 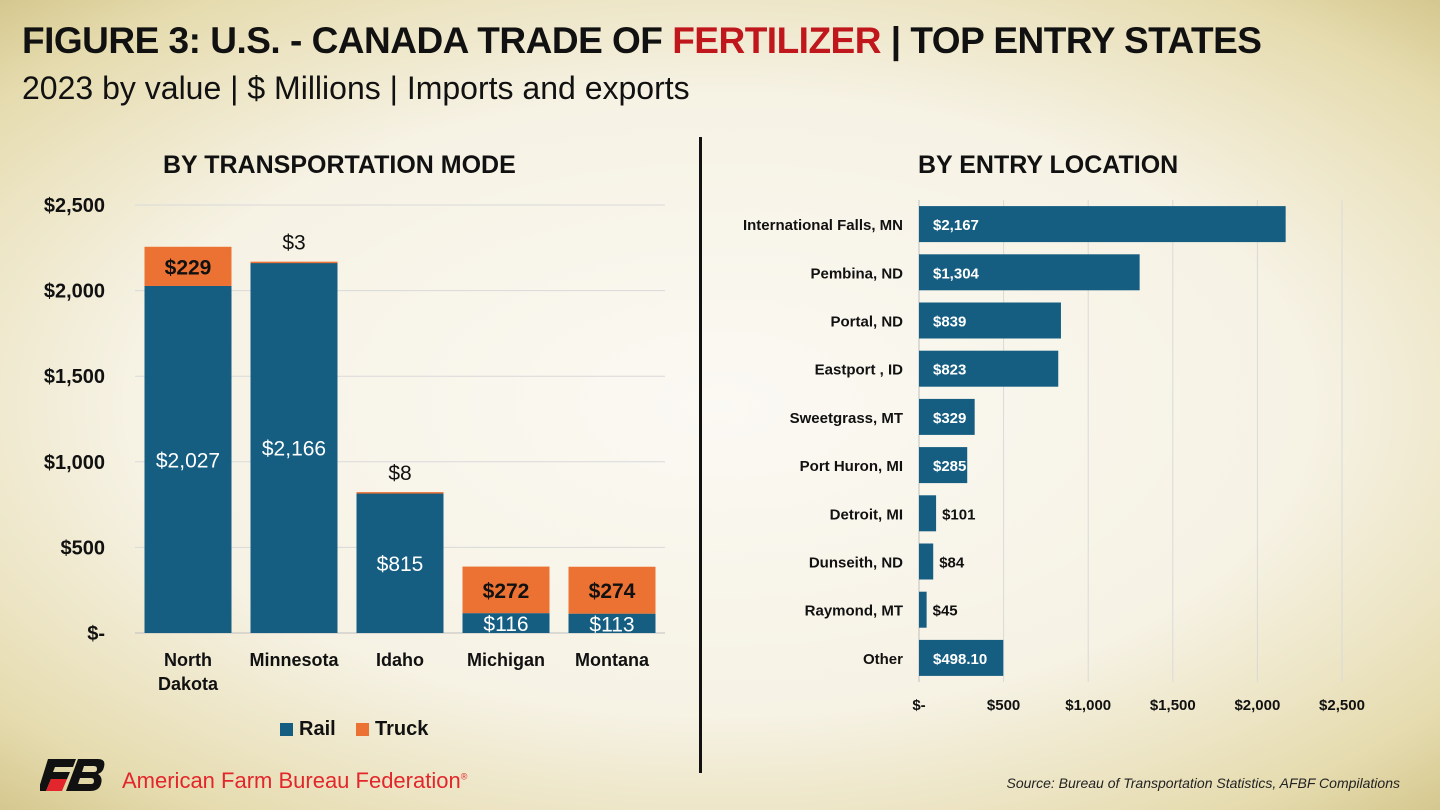 What do you see at coordinates (956, 225) in the screenshot?
I see `data-label: $2,167` at bounding box center [956, 225].